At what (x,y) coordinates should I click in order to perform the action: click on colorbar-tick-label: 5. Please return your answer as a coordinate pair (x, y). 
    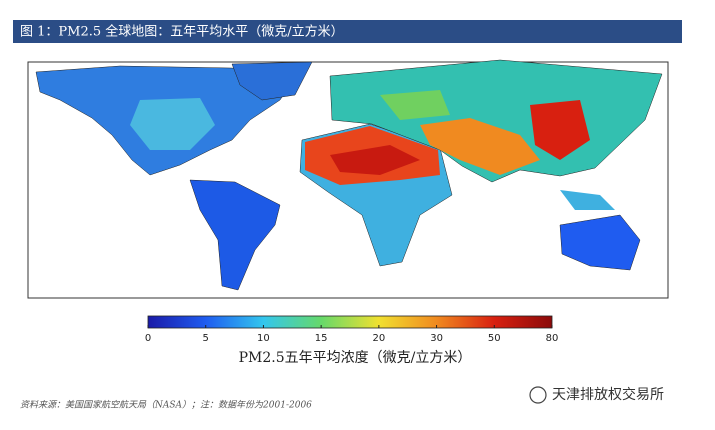
    Looking at the image, I should click on (206, 338).